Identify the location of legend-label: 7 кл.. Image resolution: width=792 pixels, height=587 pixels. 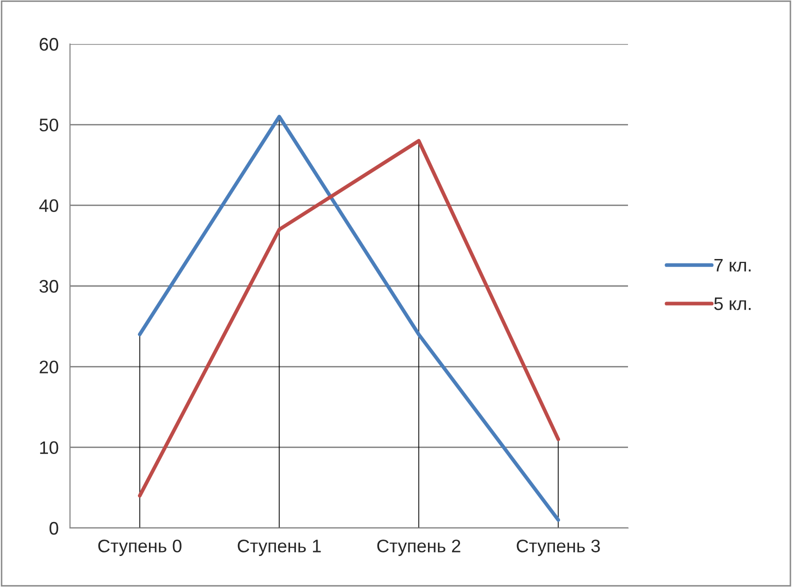
(732, 265).